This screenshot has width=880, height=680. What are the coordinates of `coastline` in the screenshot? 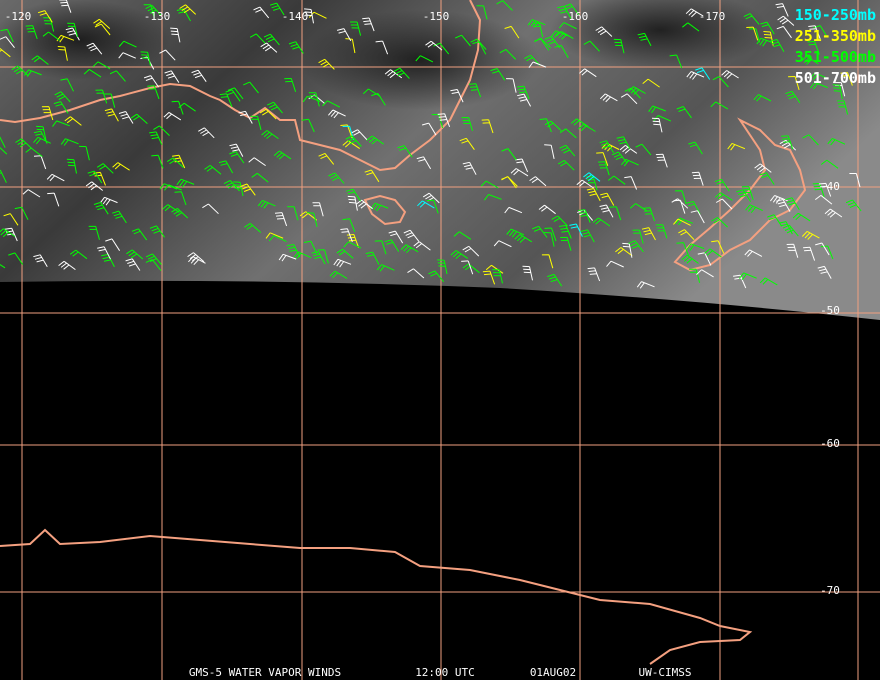 It's located at (385, 210).